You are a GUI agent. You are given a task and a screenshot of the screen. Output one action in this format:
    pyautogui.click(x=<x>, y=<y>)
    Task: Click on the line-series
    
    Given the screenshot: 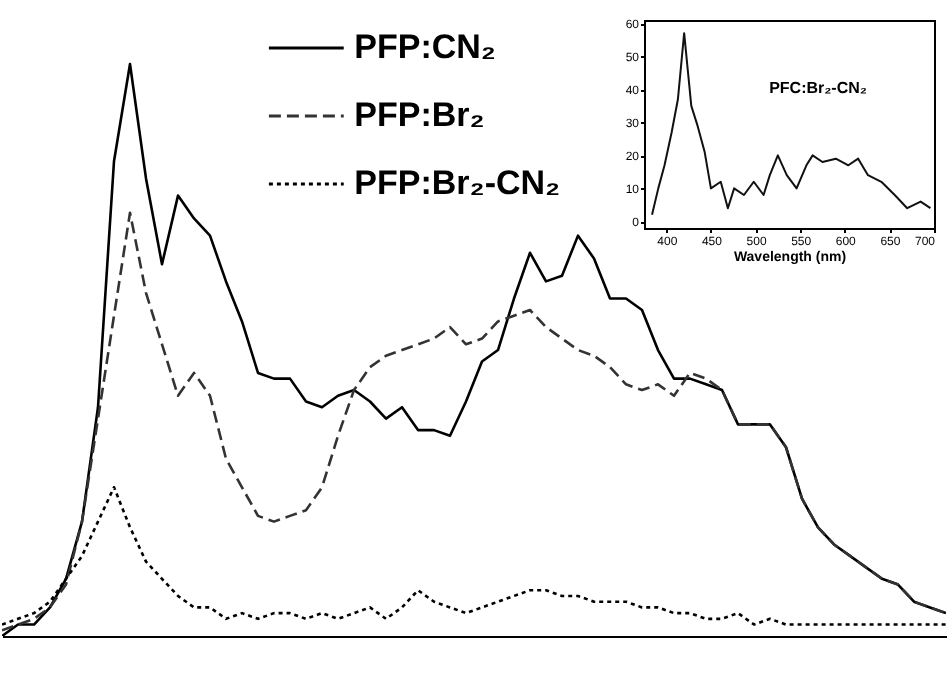 What is the action you would take?
    pyautogui.click(x=791, y=124)
    